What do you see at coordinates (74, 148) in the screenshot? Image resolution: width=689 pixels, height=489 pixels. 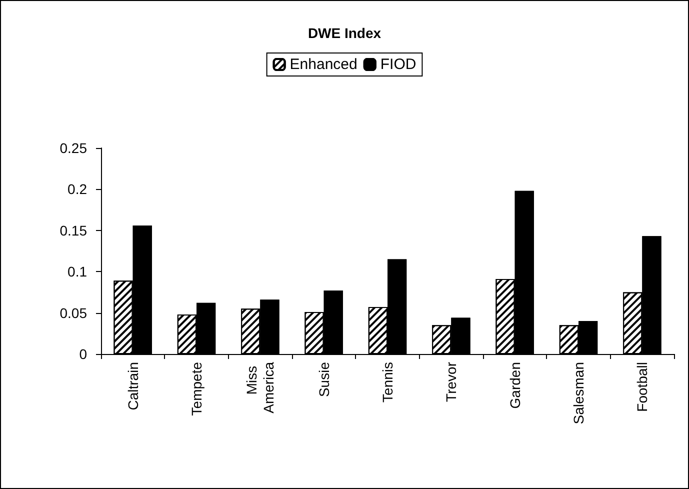 I see `y-tick-label: 0.25` at bounding box center [74, 148].